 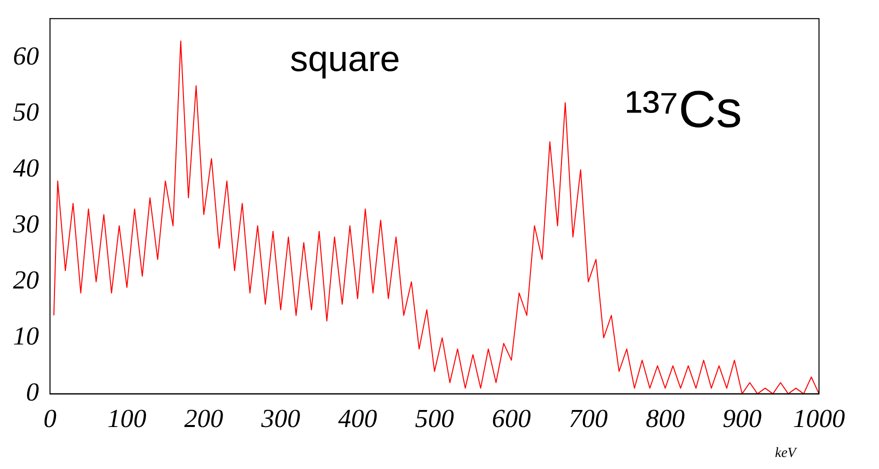 I want to click on y-tick-label: 60, so click(x=26, y=56).